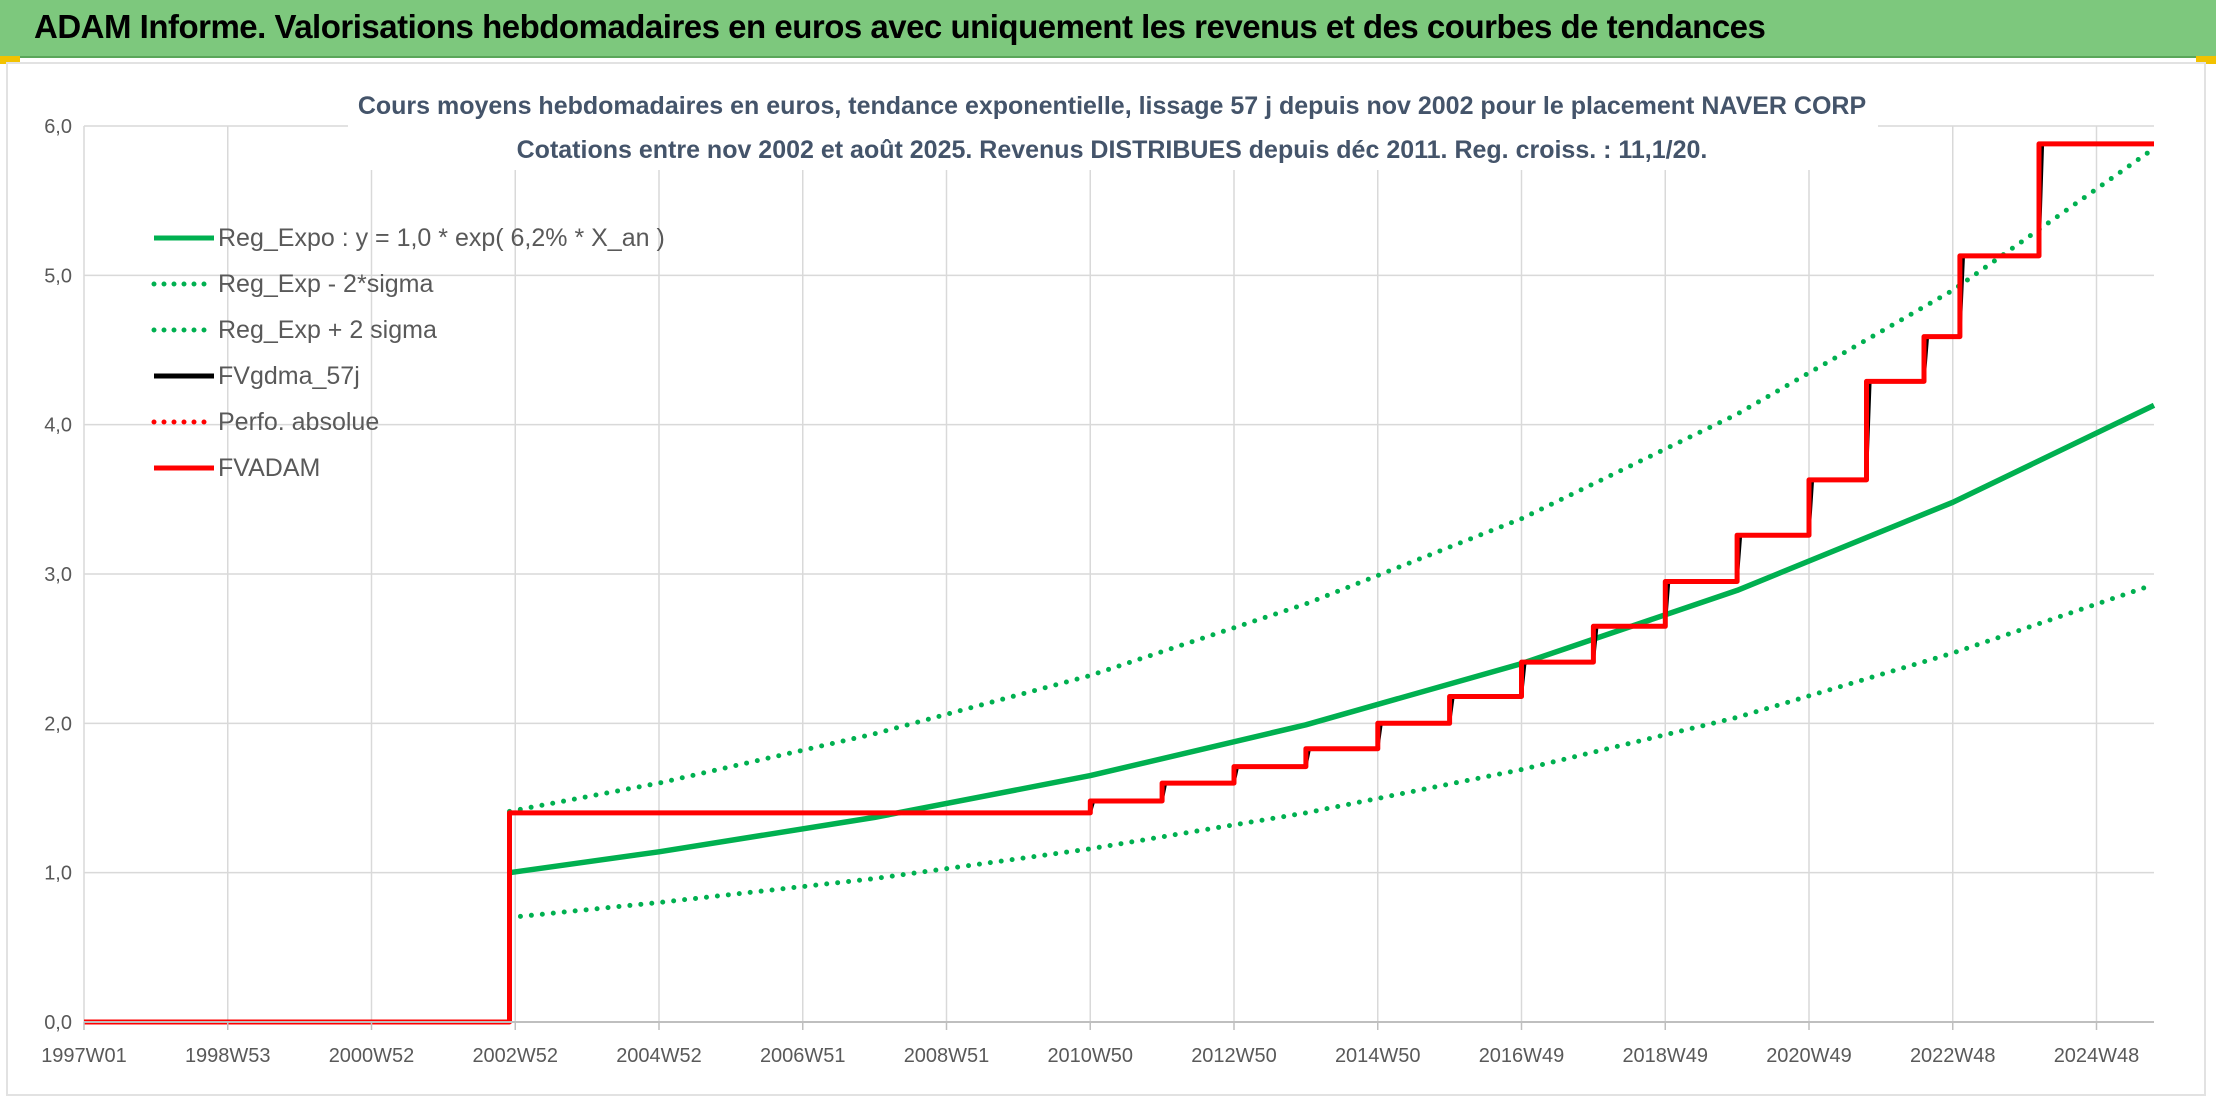 Image resolution: width=2216 pixels, height=1106 pixels. Describe the element at coordinates (372, 1056) in the screenshot. I see `x-tick-label: 2000W52` at that location.